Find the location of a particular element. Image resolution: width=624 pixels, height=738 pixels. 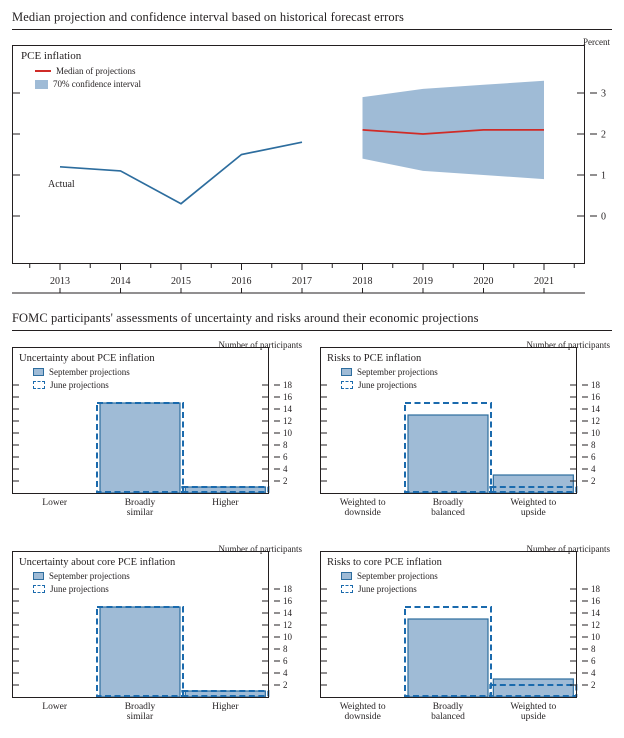

category-label: Higher is located at coordinates (225, 707).